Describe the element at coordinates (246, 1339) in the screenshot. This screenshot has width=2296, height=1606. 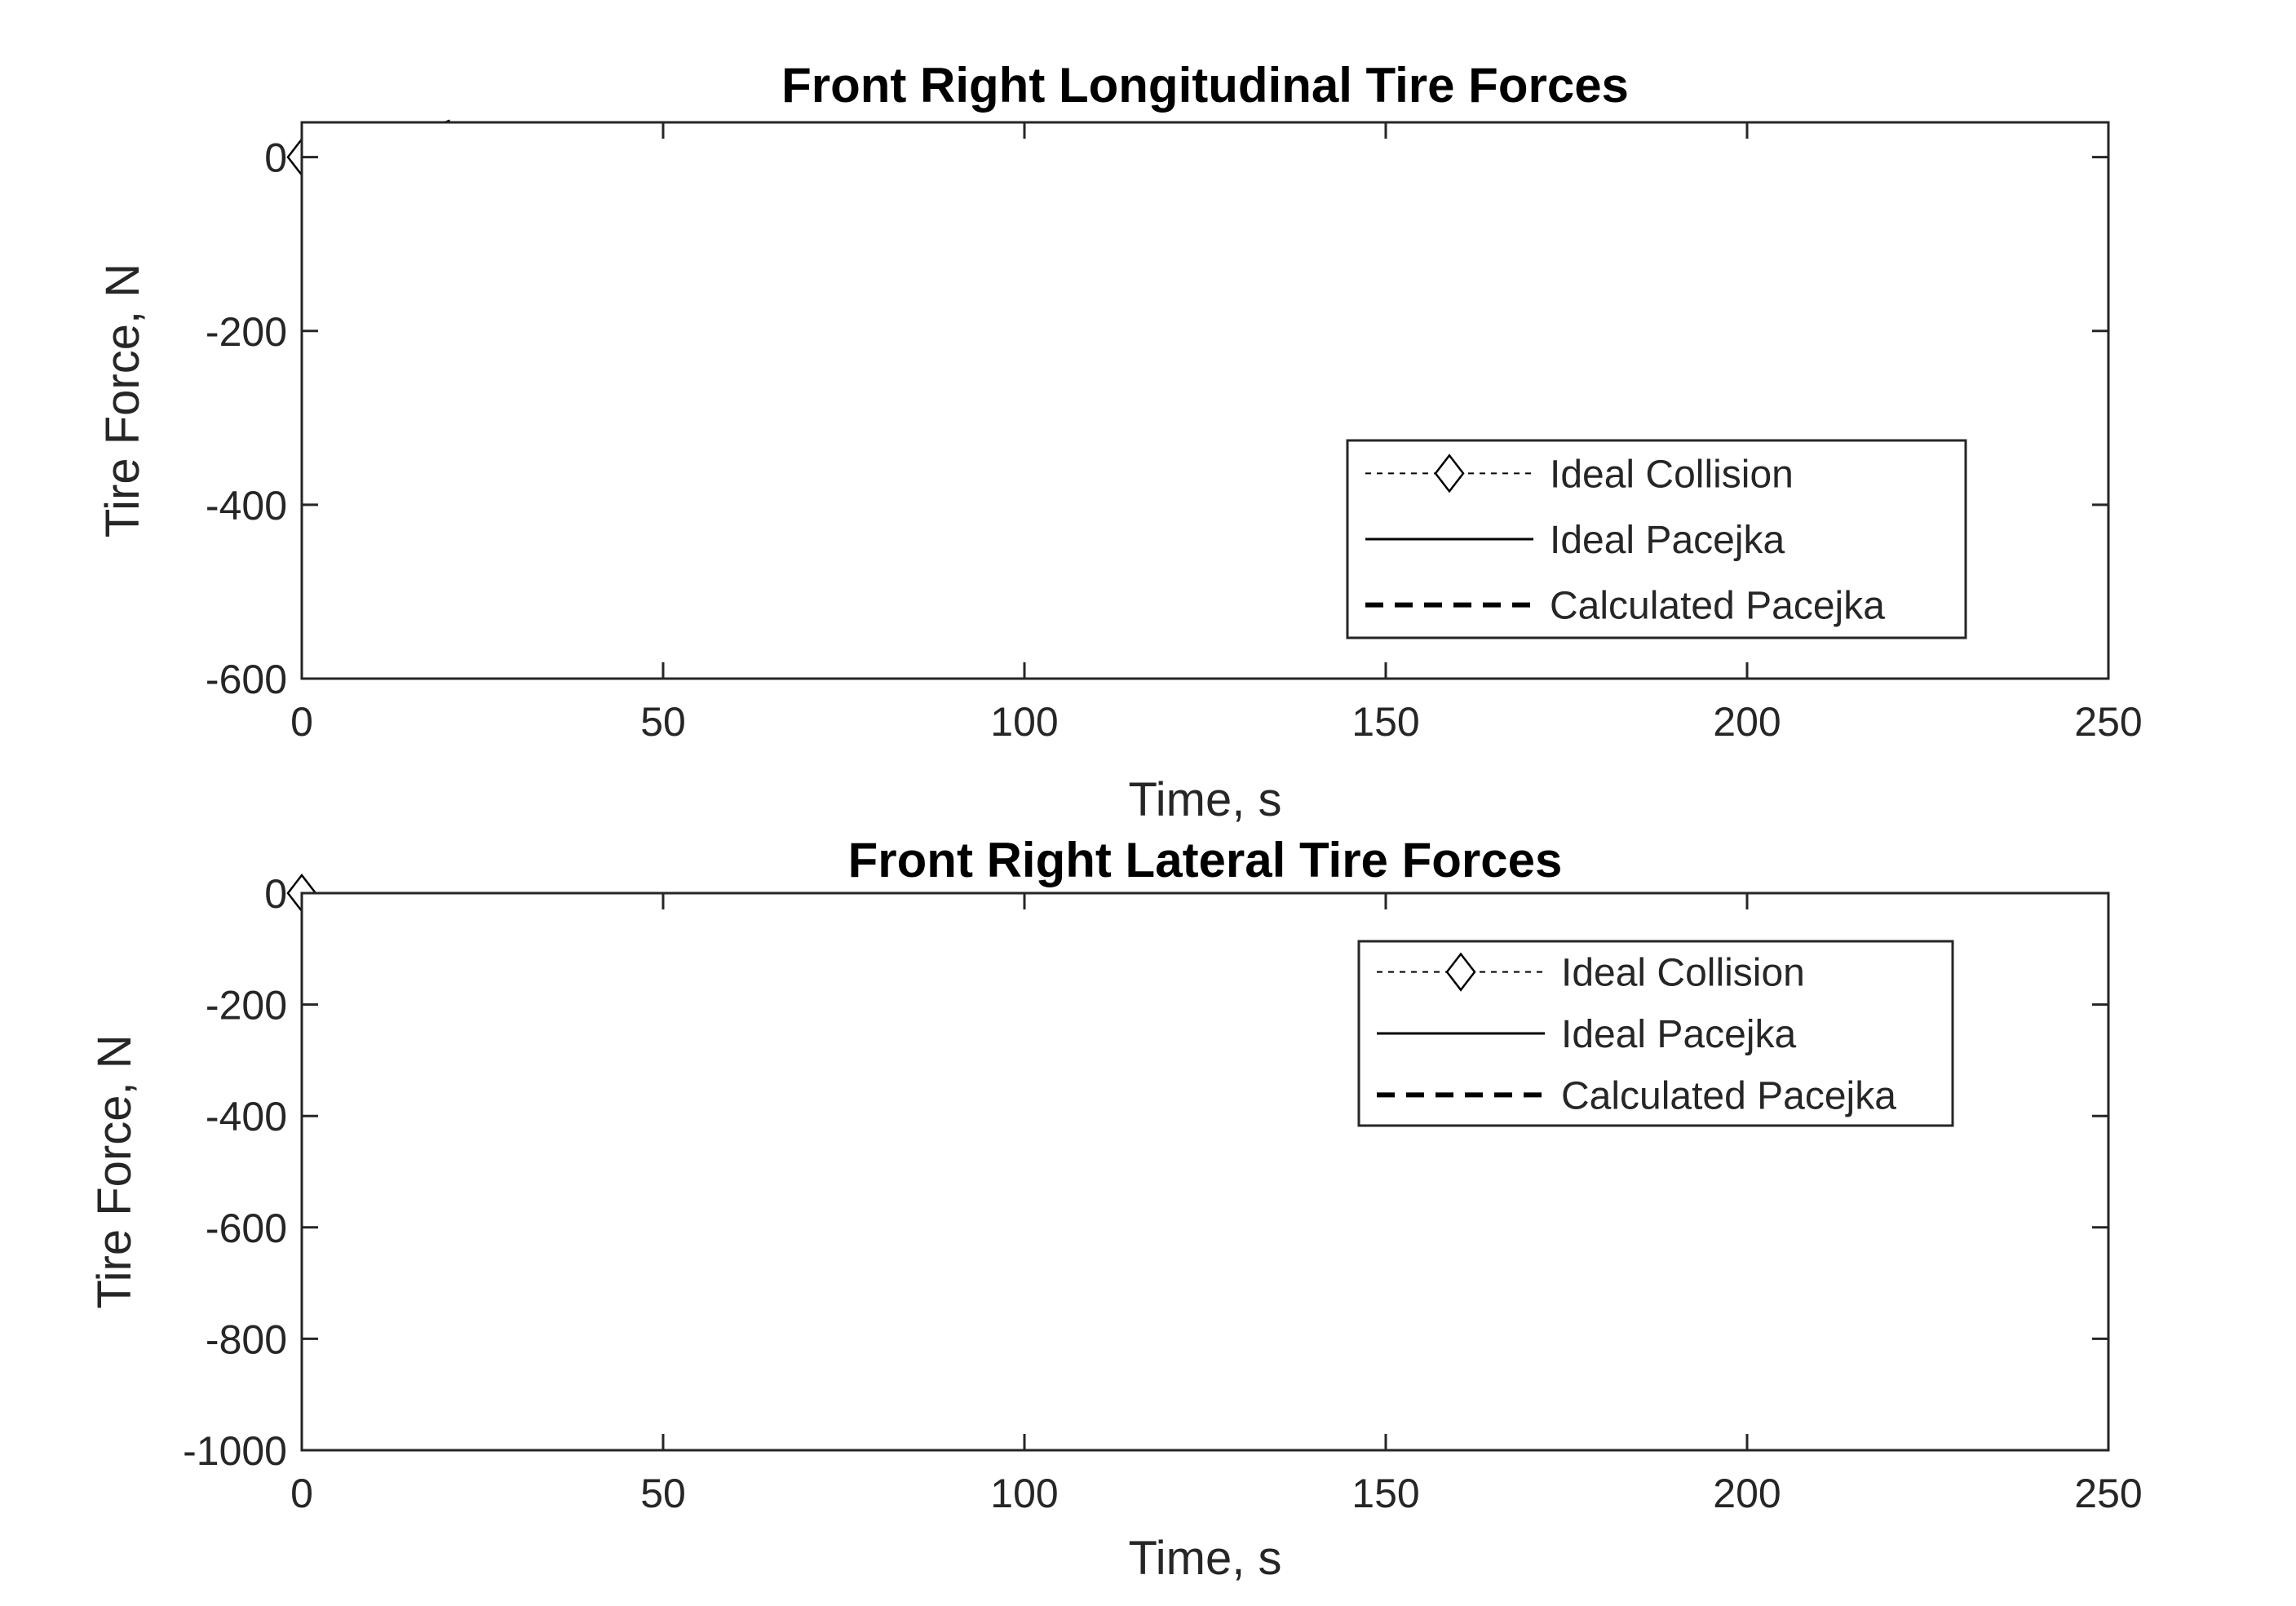
I see `y-tick-label: -800` at that location.